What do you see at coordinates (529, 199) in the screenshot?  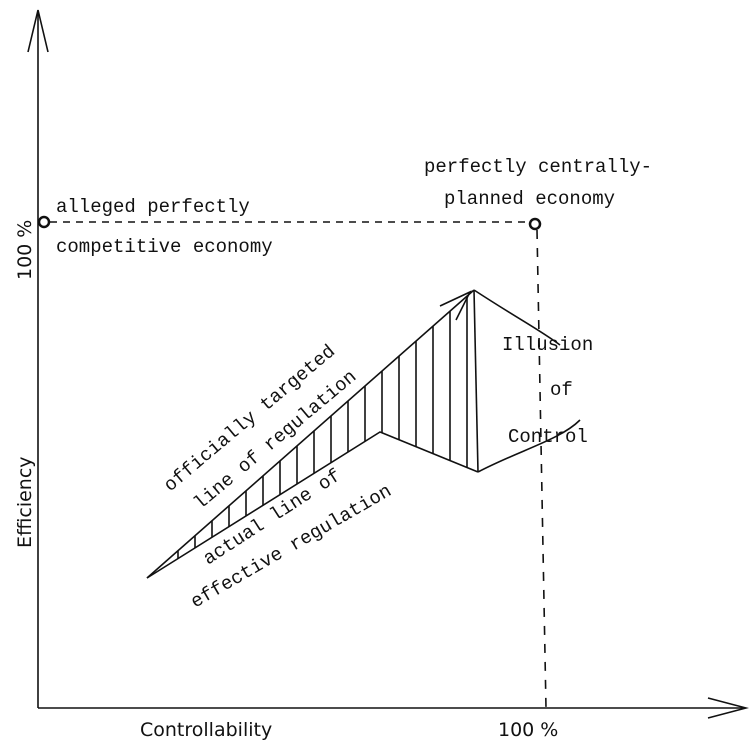 I see `label: planned economy` at bounding box center [529, 199].